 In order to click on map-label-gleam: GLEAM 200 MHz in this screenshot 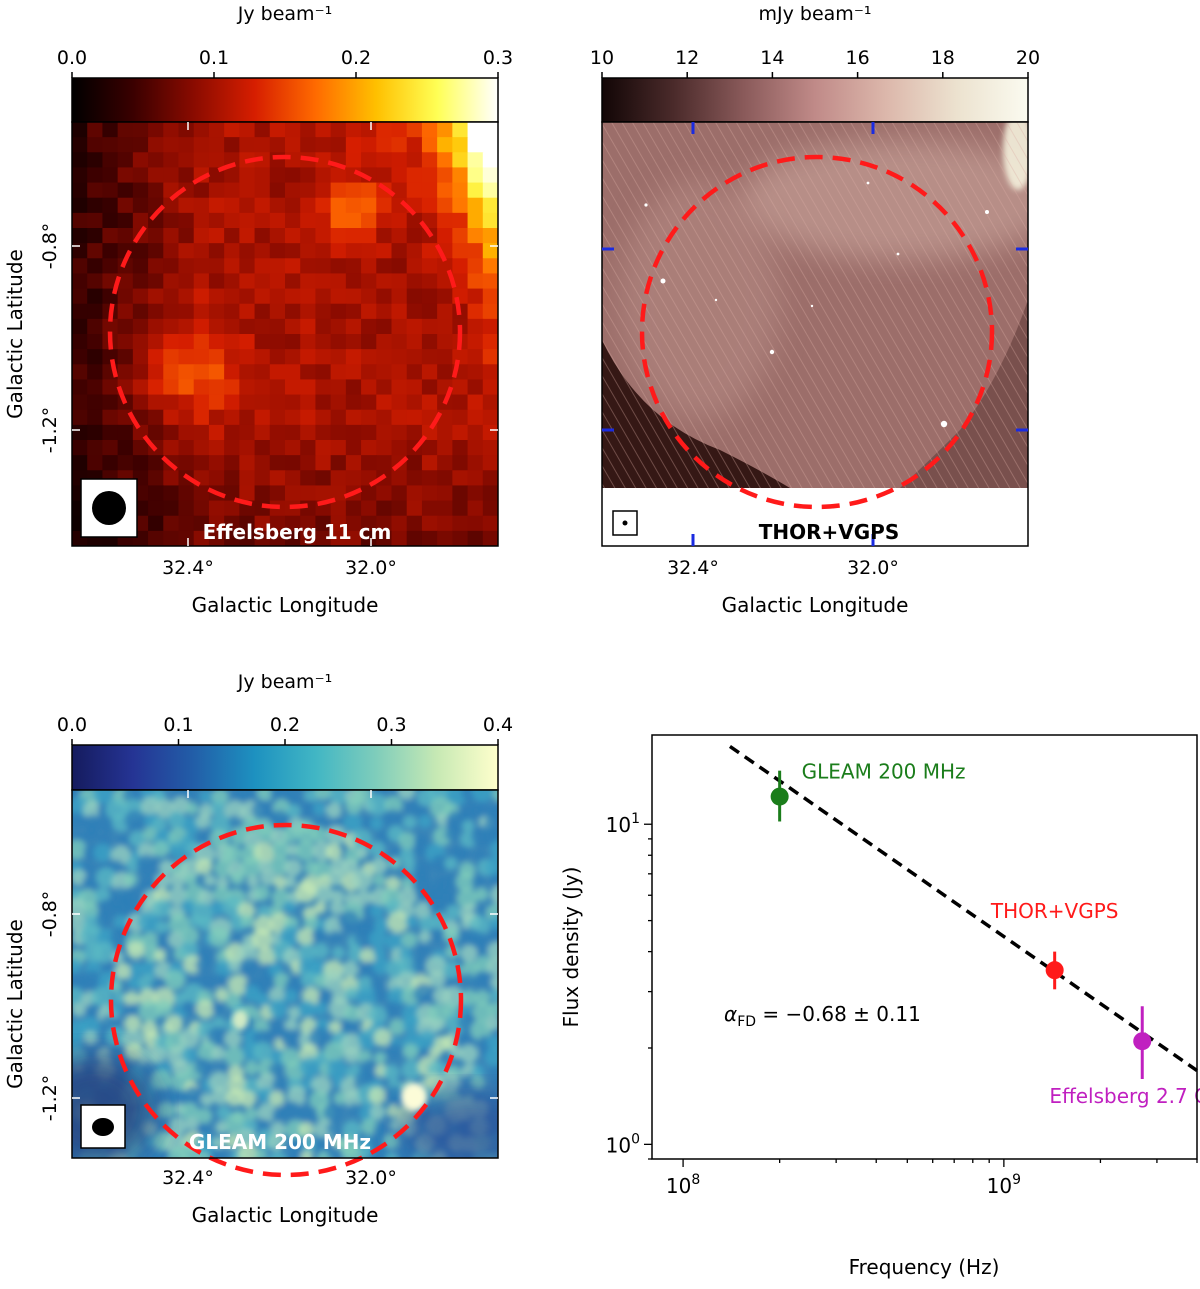, I will do `click(280, 1142)`.